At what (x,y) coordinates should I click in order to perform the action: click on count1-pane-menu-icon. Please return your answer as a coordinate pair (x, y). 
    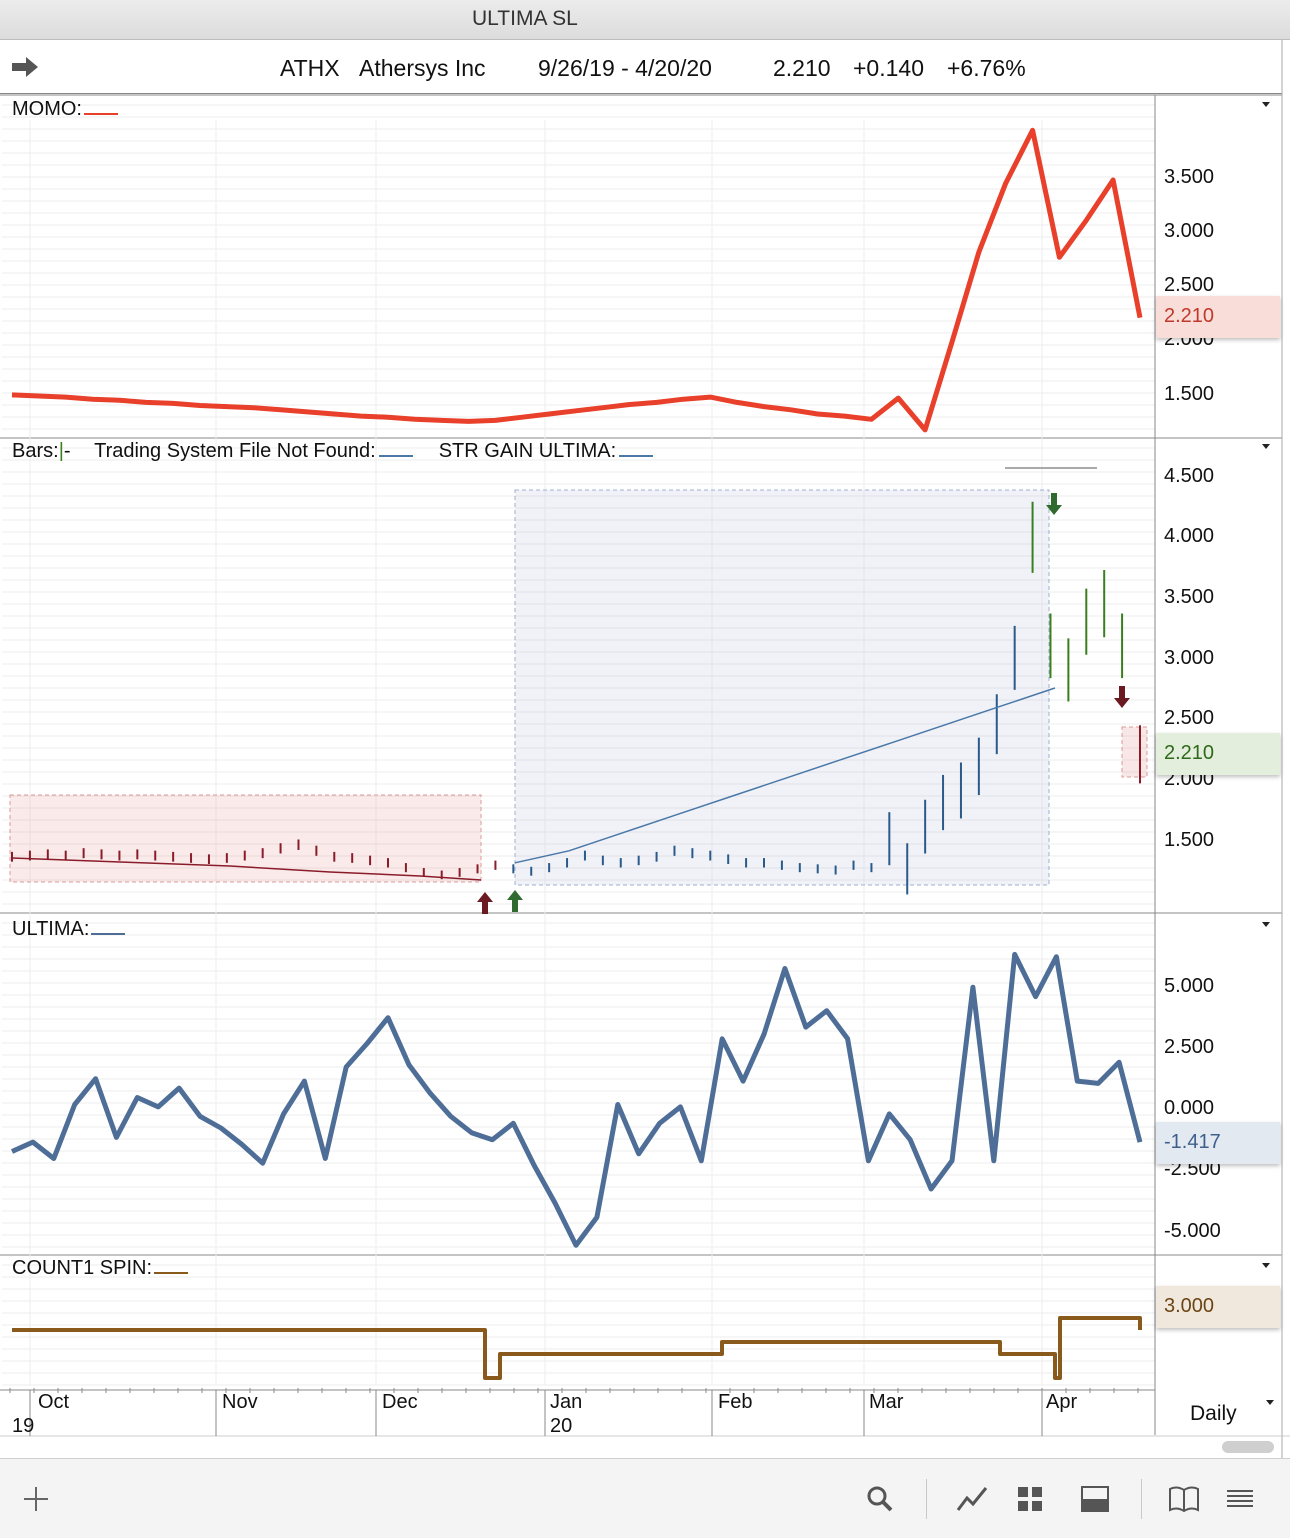
    Looking at the image, I should click on (1266, 1265).